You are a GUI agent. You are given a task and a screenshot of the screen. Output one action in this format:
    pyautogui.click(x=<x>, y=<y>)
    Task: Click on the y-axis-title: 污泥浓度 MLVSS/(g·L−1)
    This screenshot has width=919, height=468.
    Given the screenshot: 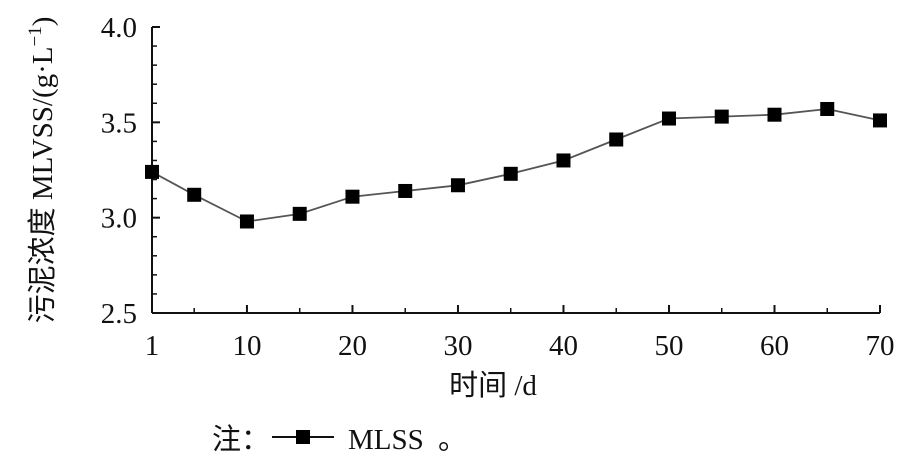 What is the action you would take?
    pyautogui.click(x=42, y=170)
    